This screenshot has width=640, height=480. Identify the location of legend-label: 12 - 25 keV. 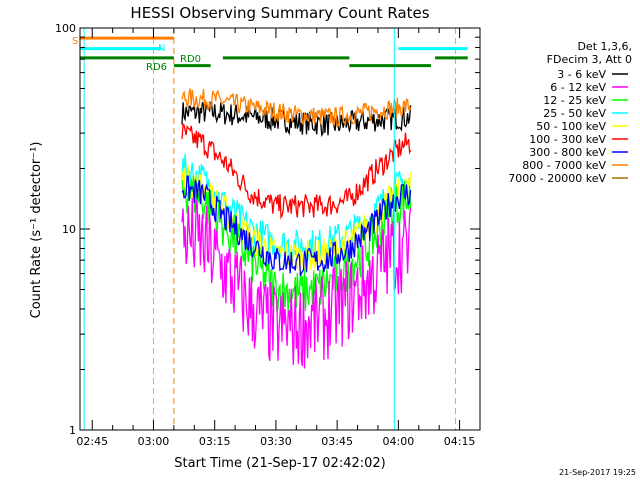
(574, 100).